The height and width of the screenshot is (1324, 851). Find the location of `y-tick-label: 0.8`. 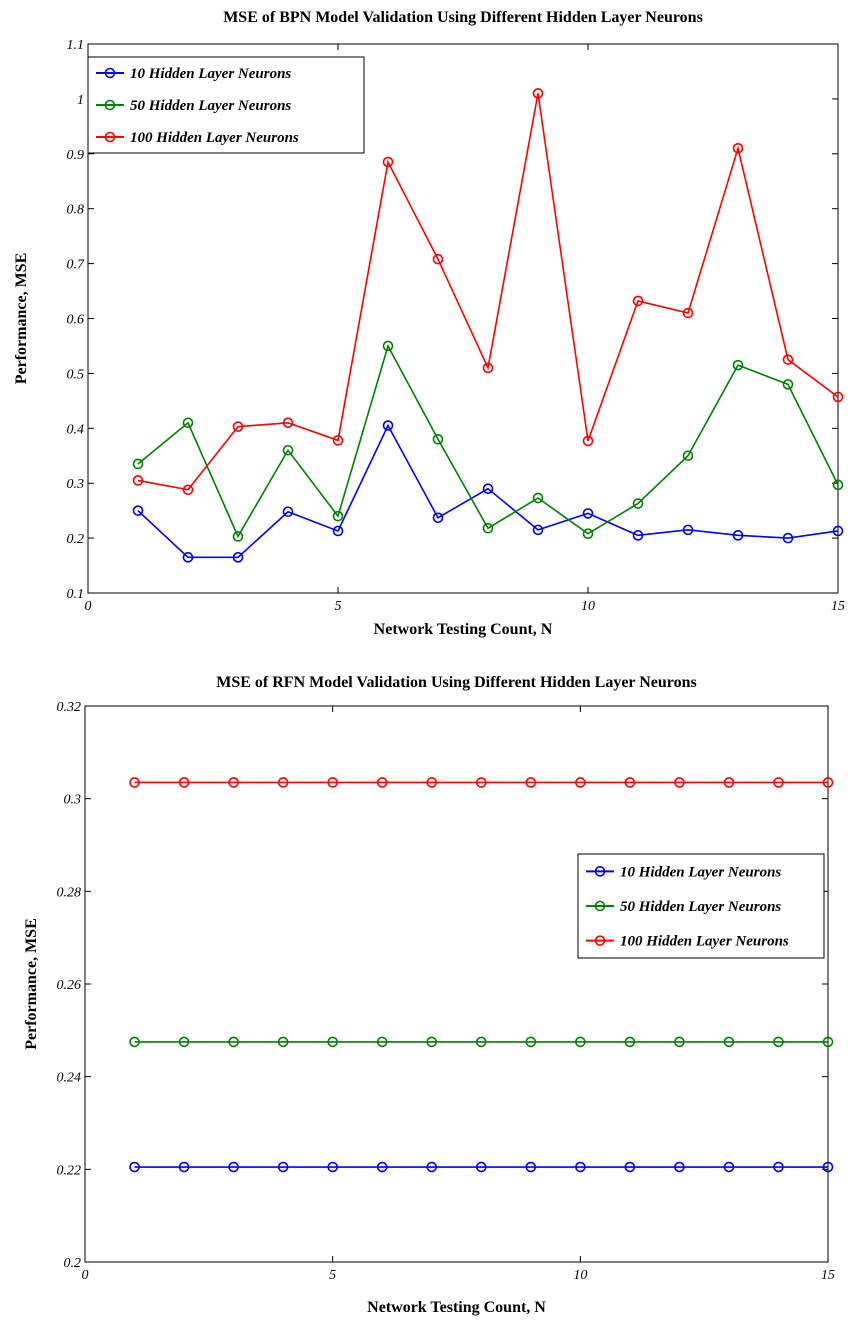

y-tick-label: 0.8 is located at coordinates (76, 210).